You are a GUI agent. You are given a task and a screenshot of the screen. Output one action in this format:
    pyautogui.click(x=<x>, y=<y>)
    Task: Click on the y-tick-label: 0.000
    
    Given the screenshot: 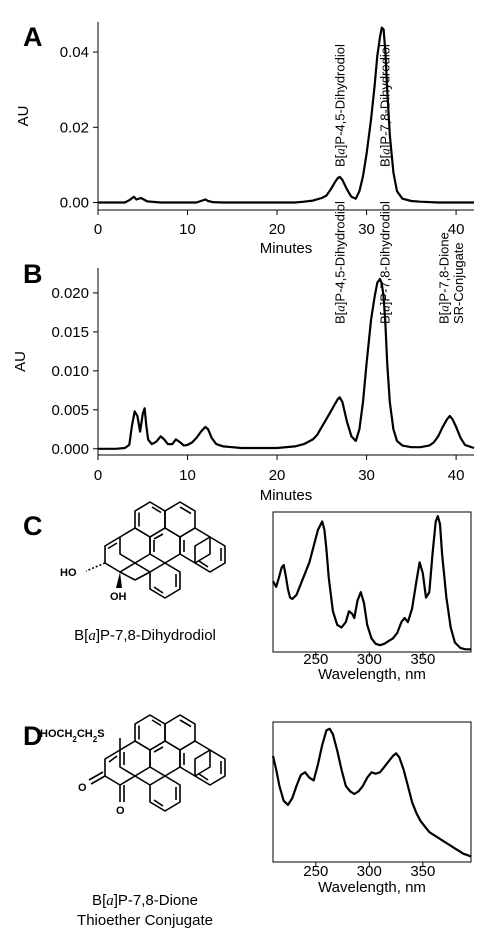 What is the action you would take?
    pyautogui.click(x=70, y=449)
    